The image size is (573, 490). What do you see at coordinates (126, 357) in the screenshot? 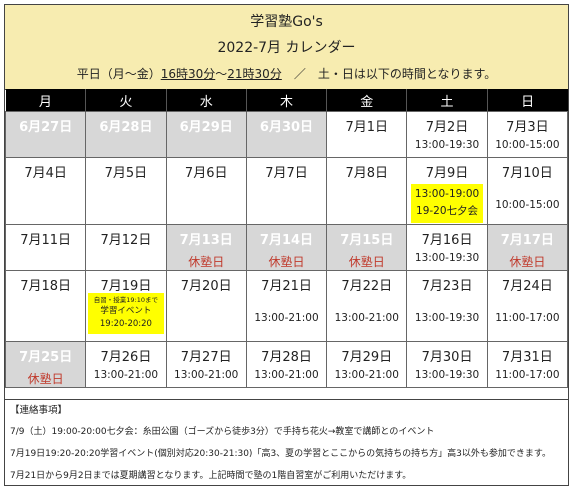
I see `day-date: 7月26日` at bounding box center [126, 357].